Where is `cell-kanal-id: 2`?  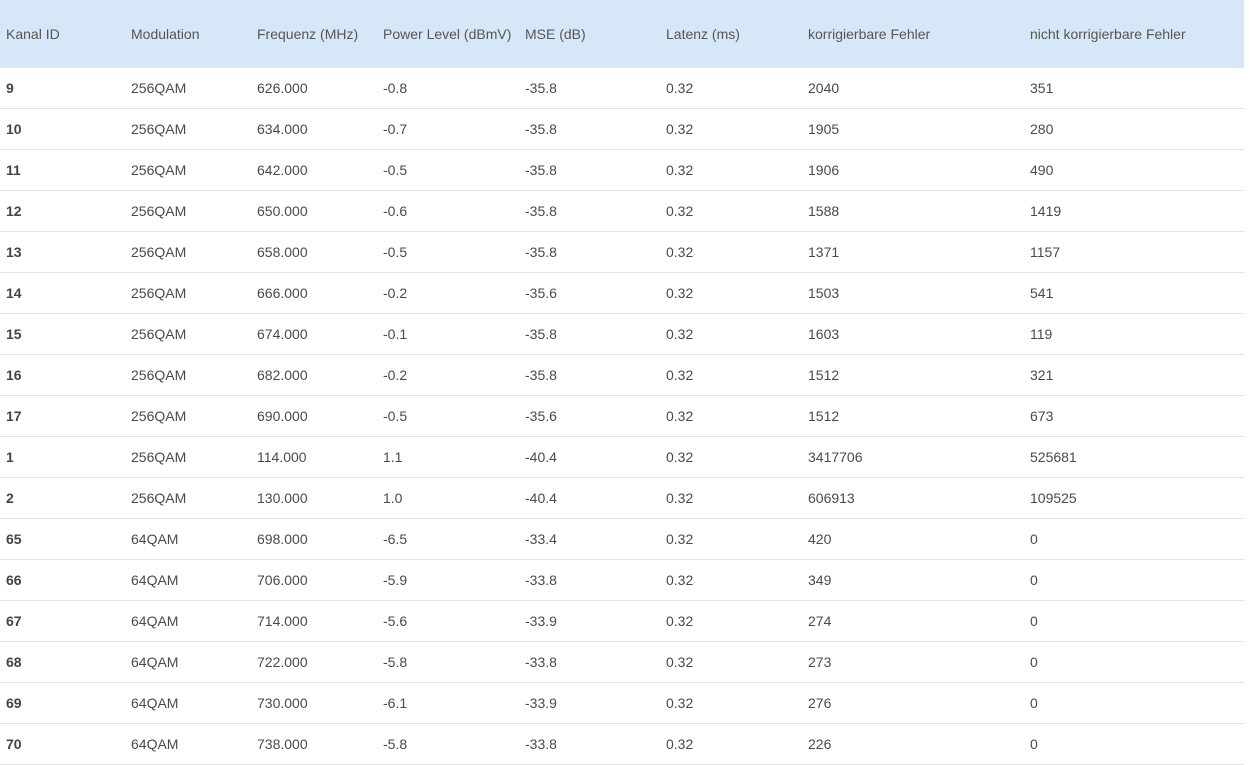
cell-kanal-id: 2 is located at coordinates (62, 498).